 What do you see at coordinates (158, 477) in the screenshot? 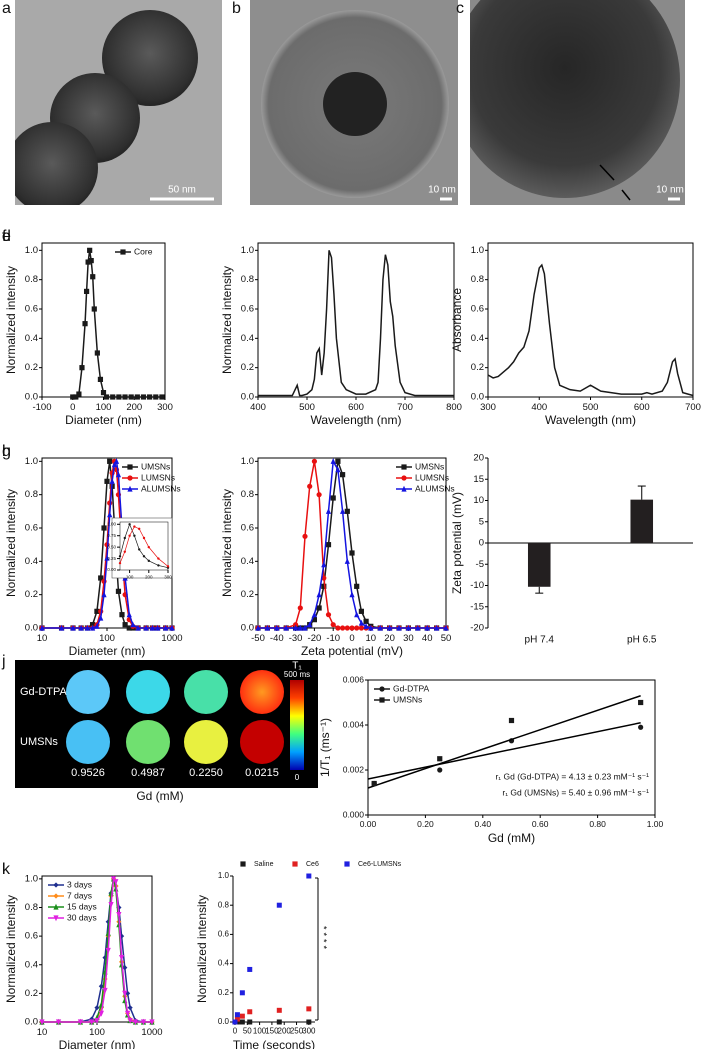
I see `legend-label: LUMSNs` at bounding box center [158, 477].